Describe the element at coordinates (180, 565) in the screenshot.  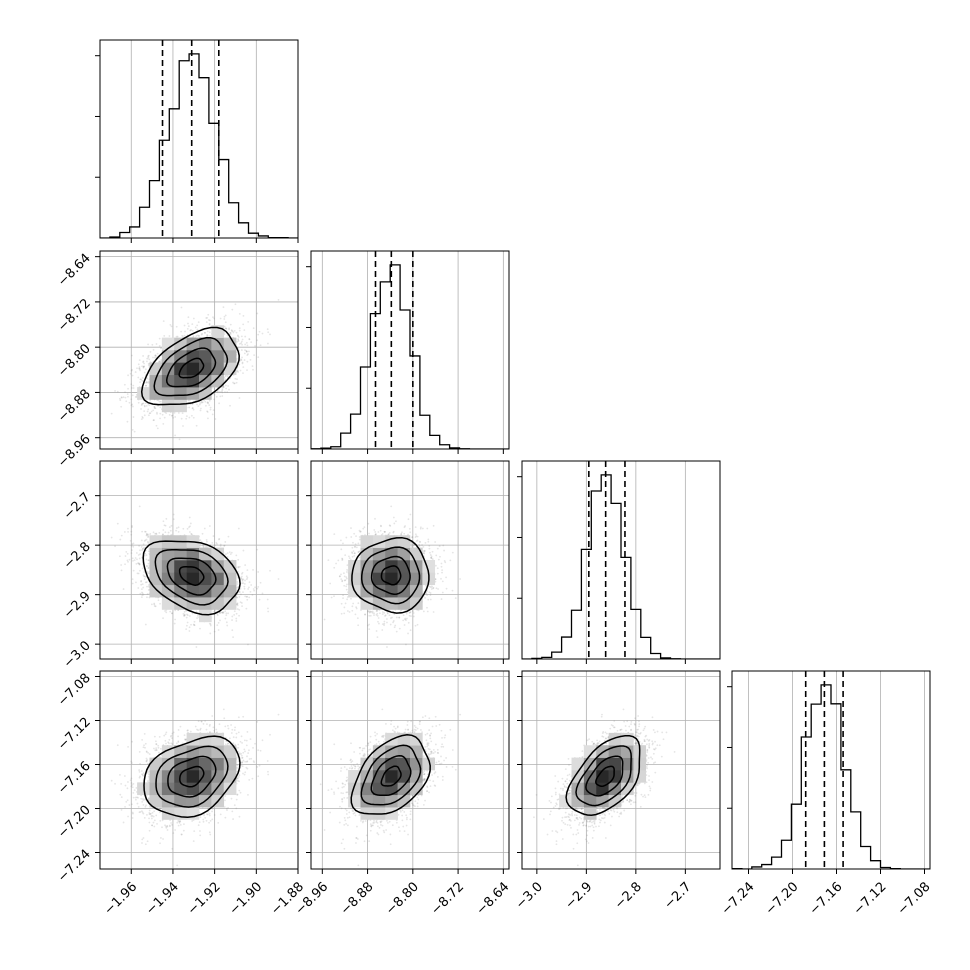
I see `scatter-panel-2-0: −3.0−2.9−2.8−2.7` at that location.